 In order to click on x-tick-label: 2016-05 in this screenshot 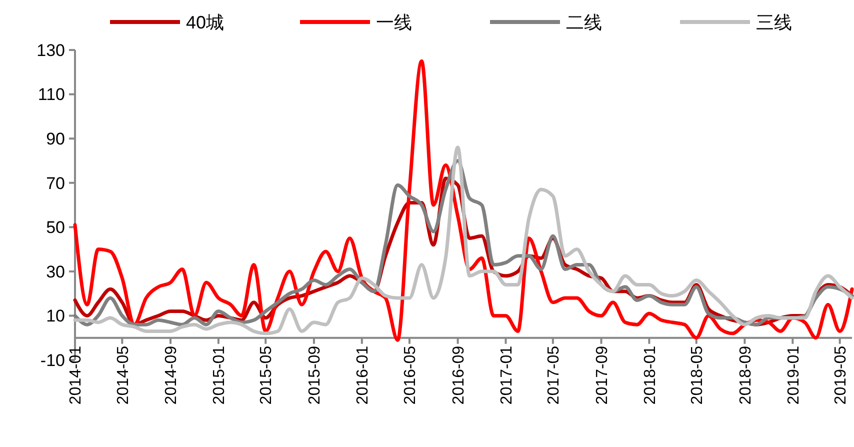, I will do `click(411, 375)`.